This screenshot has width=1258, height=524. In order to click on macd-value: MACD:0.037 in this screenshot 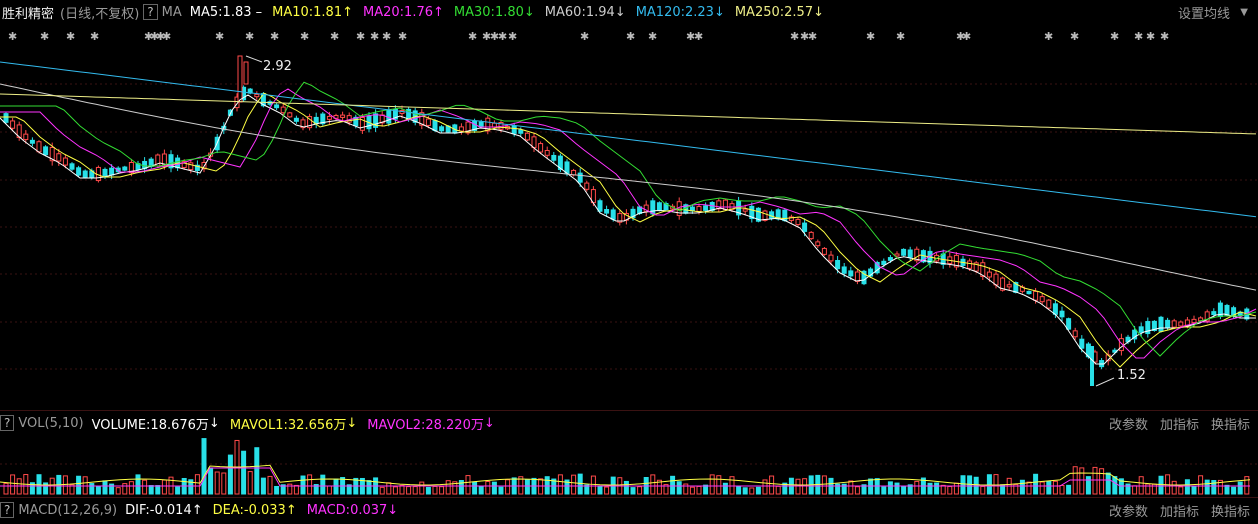, I will do `click(347, 510)`.